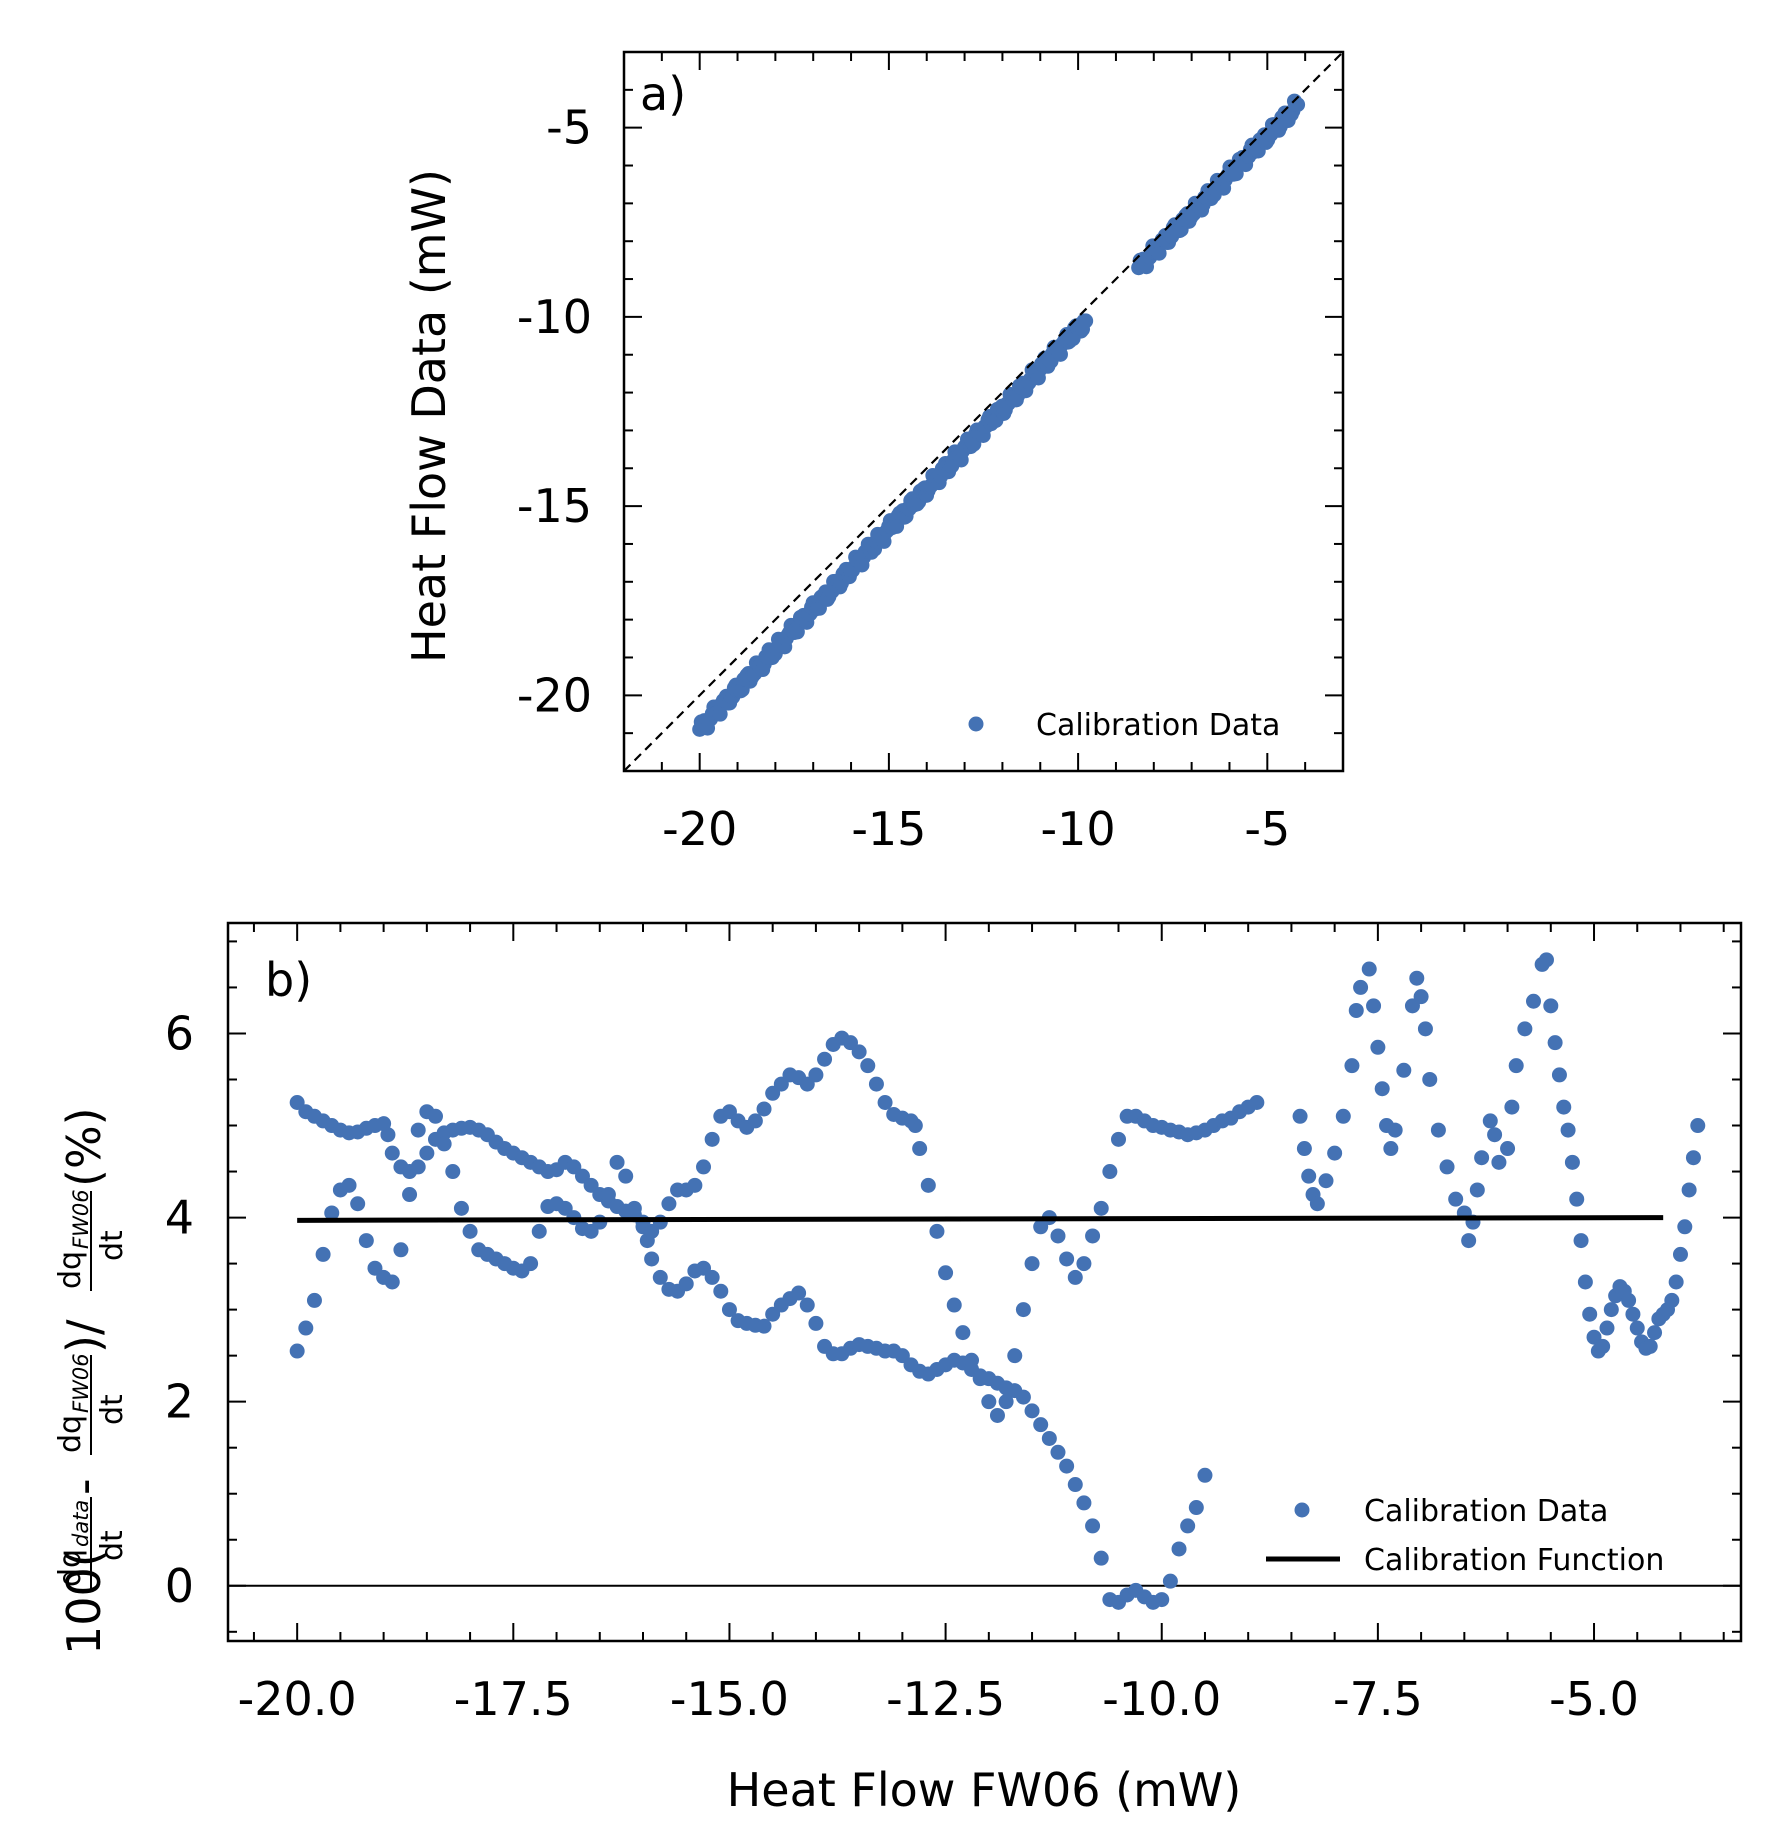 The width and height of the screenshot is (1792, 1826). I want to click on ylabel-numerator-fw06-2: dq, so click(70, 1270).